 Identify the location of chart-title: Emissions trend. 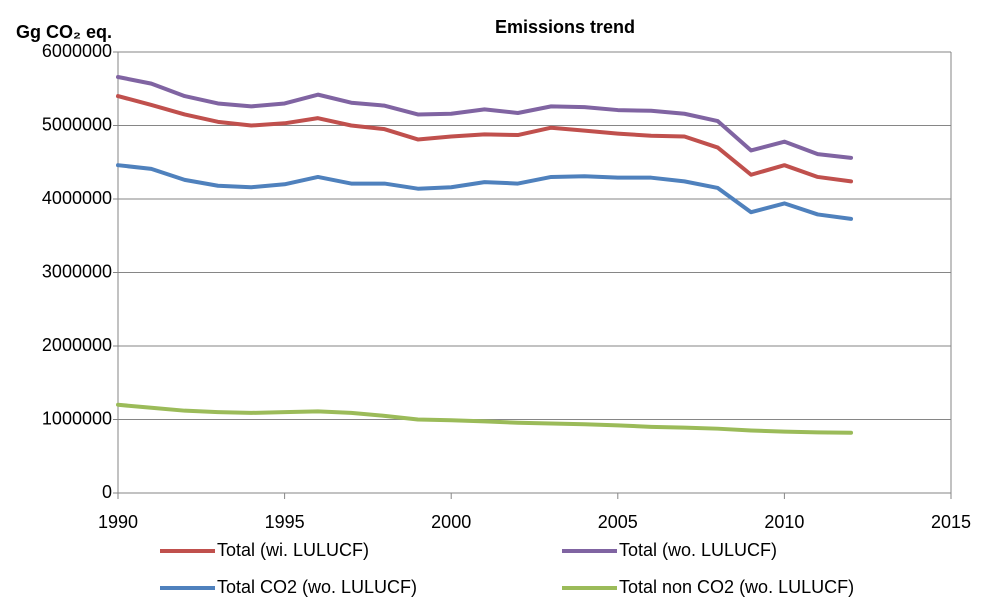
(565, 27).